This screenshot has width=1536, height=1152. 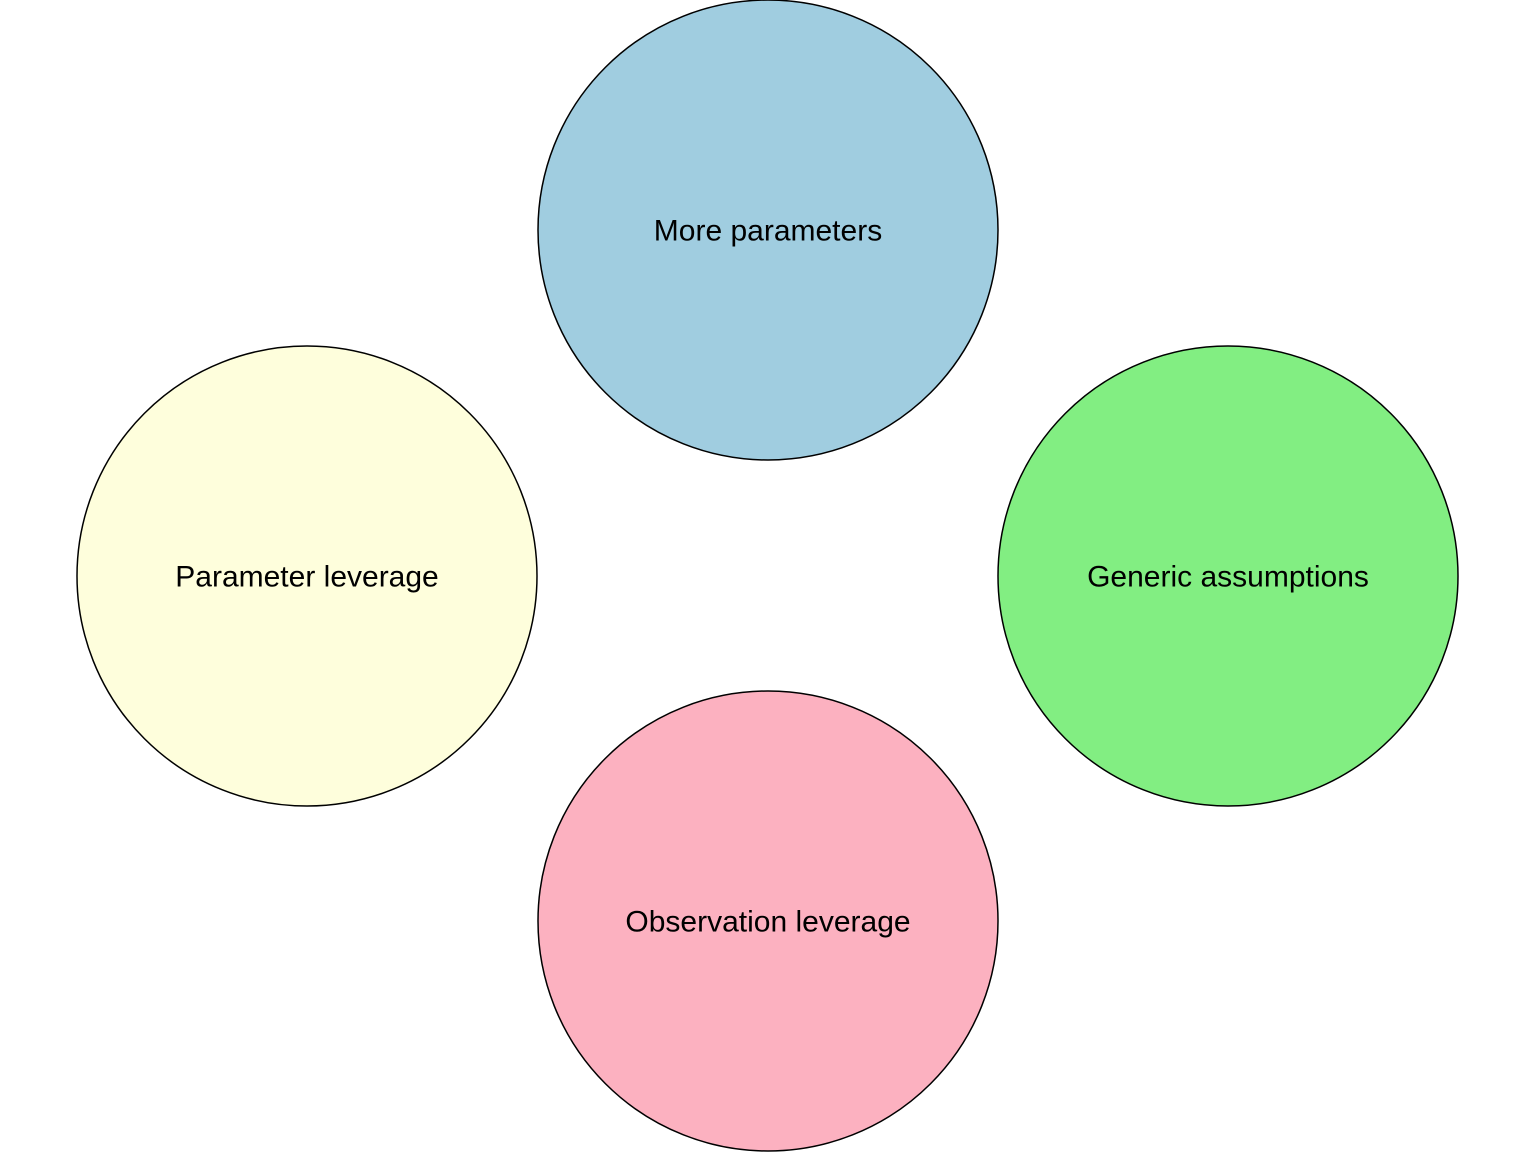 I want to click on node-observation-leverage: Observation leverage, so click(x=768, y=921).